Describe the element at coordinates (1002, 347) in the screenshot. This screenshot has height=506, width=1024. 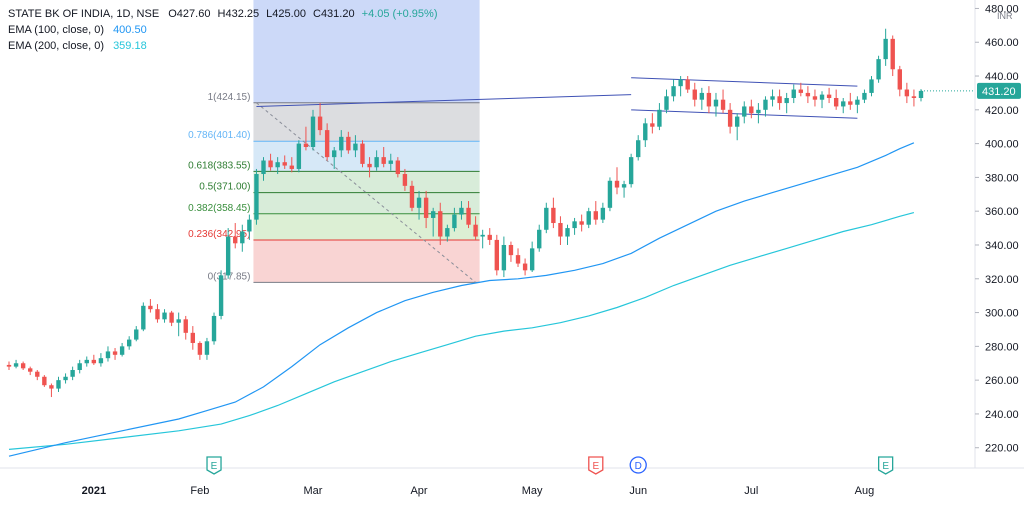
I see `price-tick-label: 280.00` at that location.